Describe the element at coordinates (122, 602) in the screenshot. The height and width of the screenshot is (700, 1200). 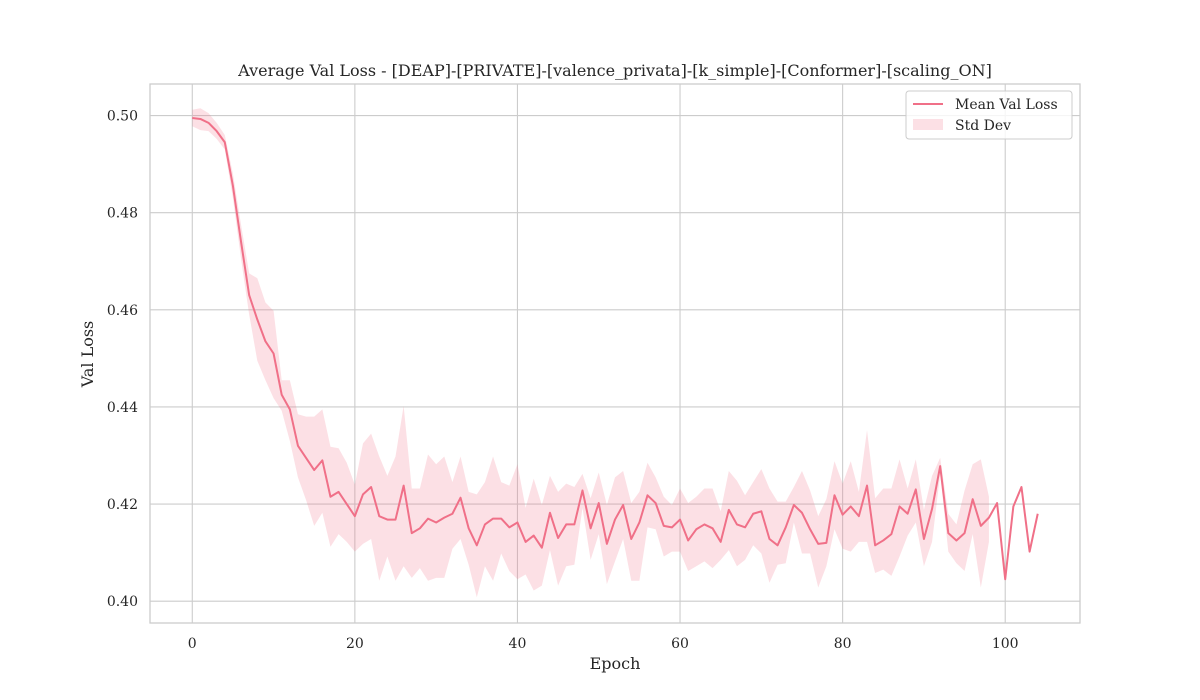
I see `y-tick-label: 0.40` at that location.